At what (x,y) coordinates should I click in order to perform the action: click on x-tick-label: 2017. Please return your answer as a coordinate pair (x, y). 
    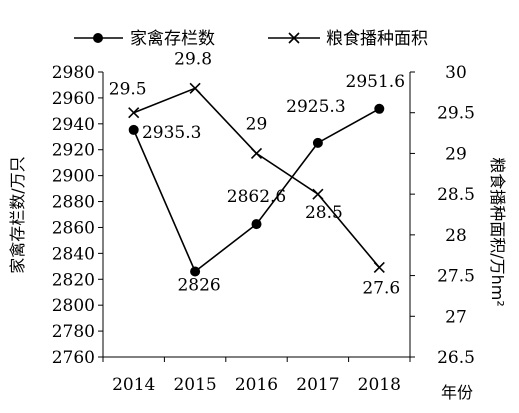
    Looking at the image, I should click on (317, 385).